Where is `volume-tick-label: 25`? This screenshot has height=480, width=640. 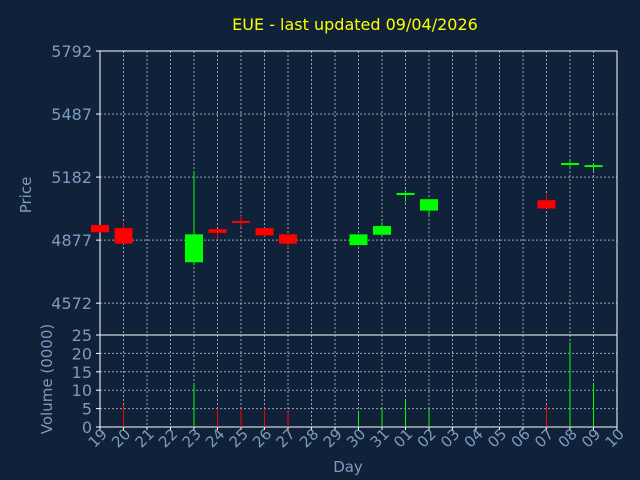
volume-tick-label: 25 is located at coordinates (82, 335).